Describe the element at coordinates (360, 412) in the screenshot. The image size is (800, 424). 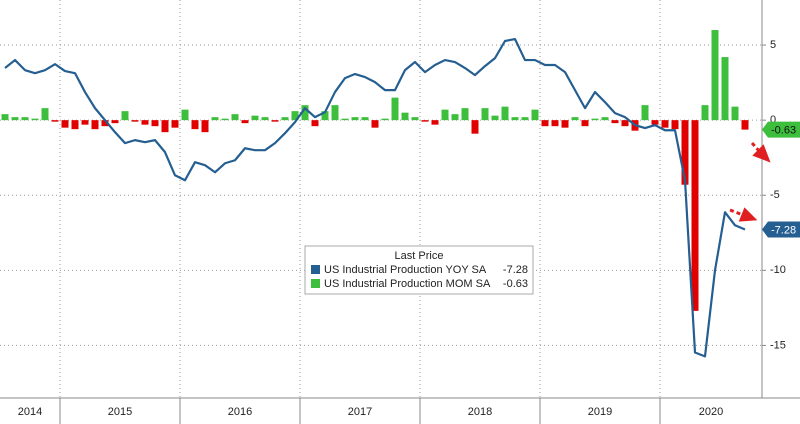
I see `x-tick-label: 2017` at that location.